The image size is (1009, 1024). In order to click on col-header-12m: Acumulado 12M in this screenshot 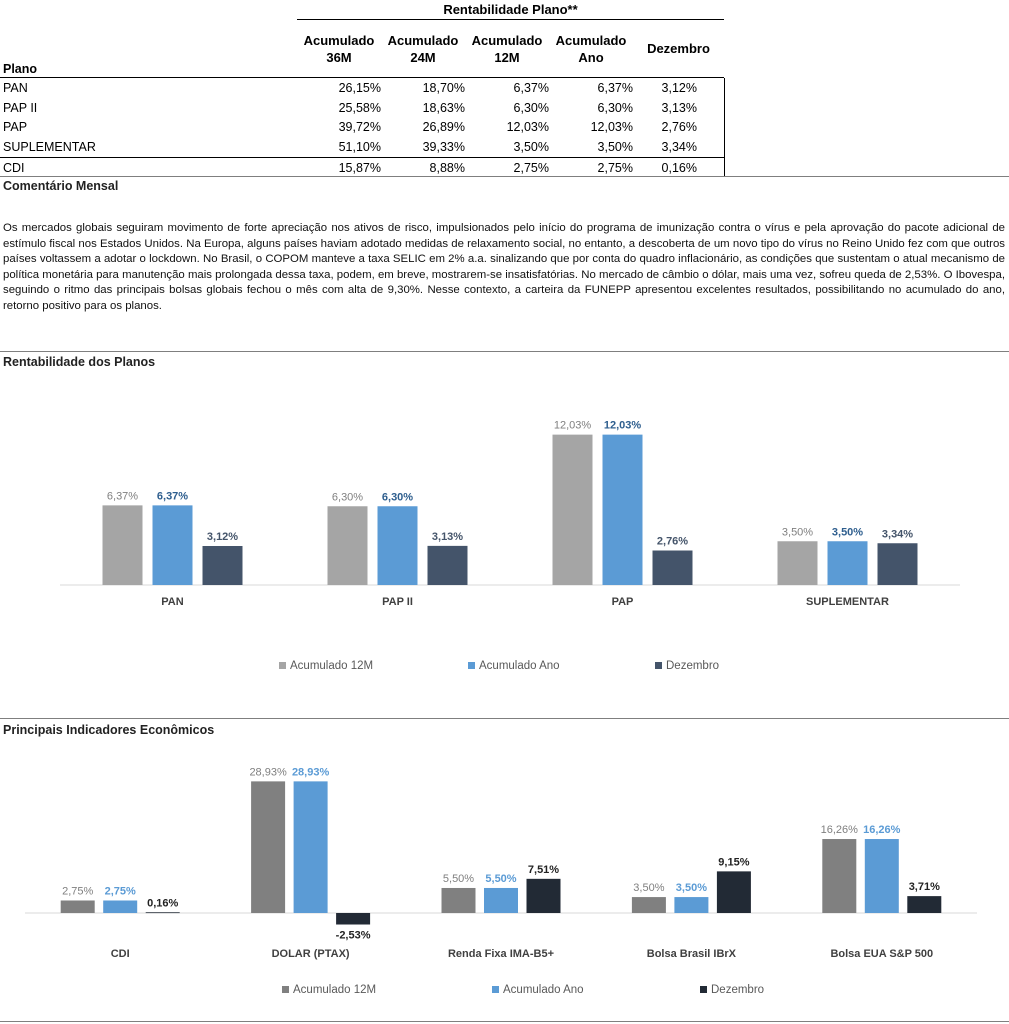, I will do `click(507, 49)`.